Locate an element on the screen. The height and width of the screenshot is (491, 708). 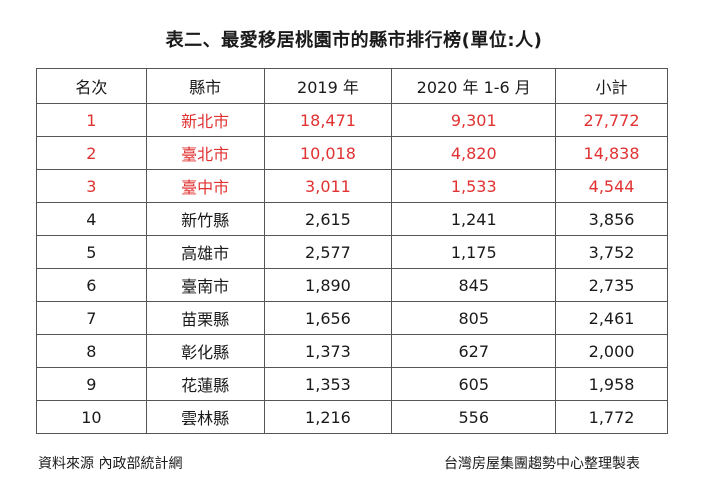
table-title: 表二、最愛移居桃園市的縣市排行榜(單位:人) is located at coordinates (354, 40).